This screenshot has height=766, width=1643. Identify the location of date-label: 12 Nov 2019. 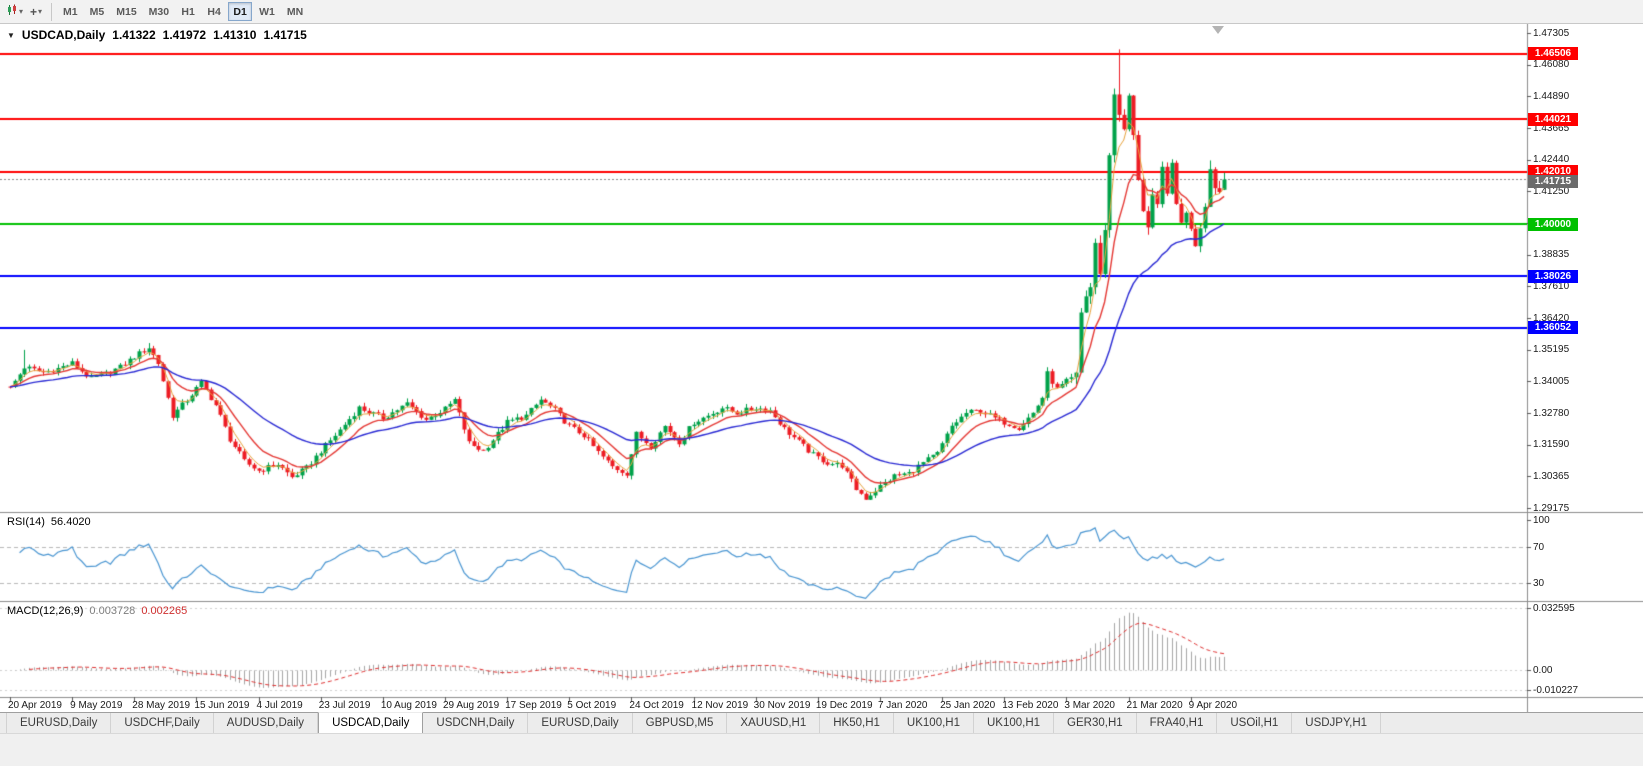
(720, 705).